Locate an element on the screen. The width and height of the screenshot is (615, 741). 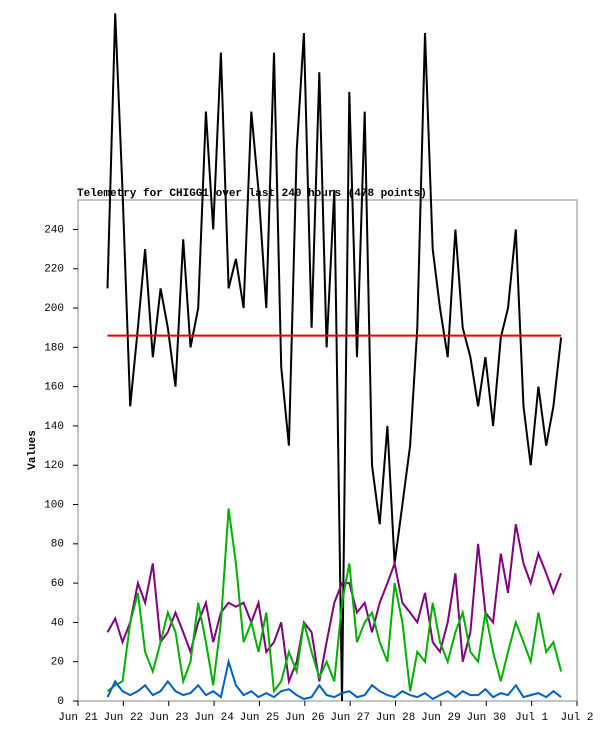
y-tick-label: 220 is located at coordinates (54, 270).